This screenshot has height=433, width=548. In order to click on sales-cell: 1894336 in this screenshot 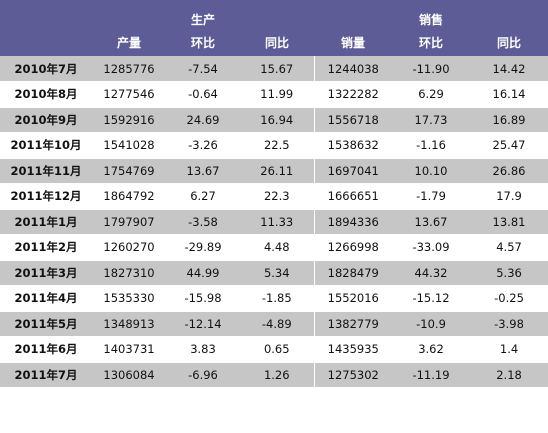, I will do `click(353, 222)`.